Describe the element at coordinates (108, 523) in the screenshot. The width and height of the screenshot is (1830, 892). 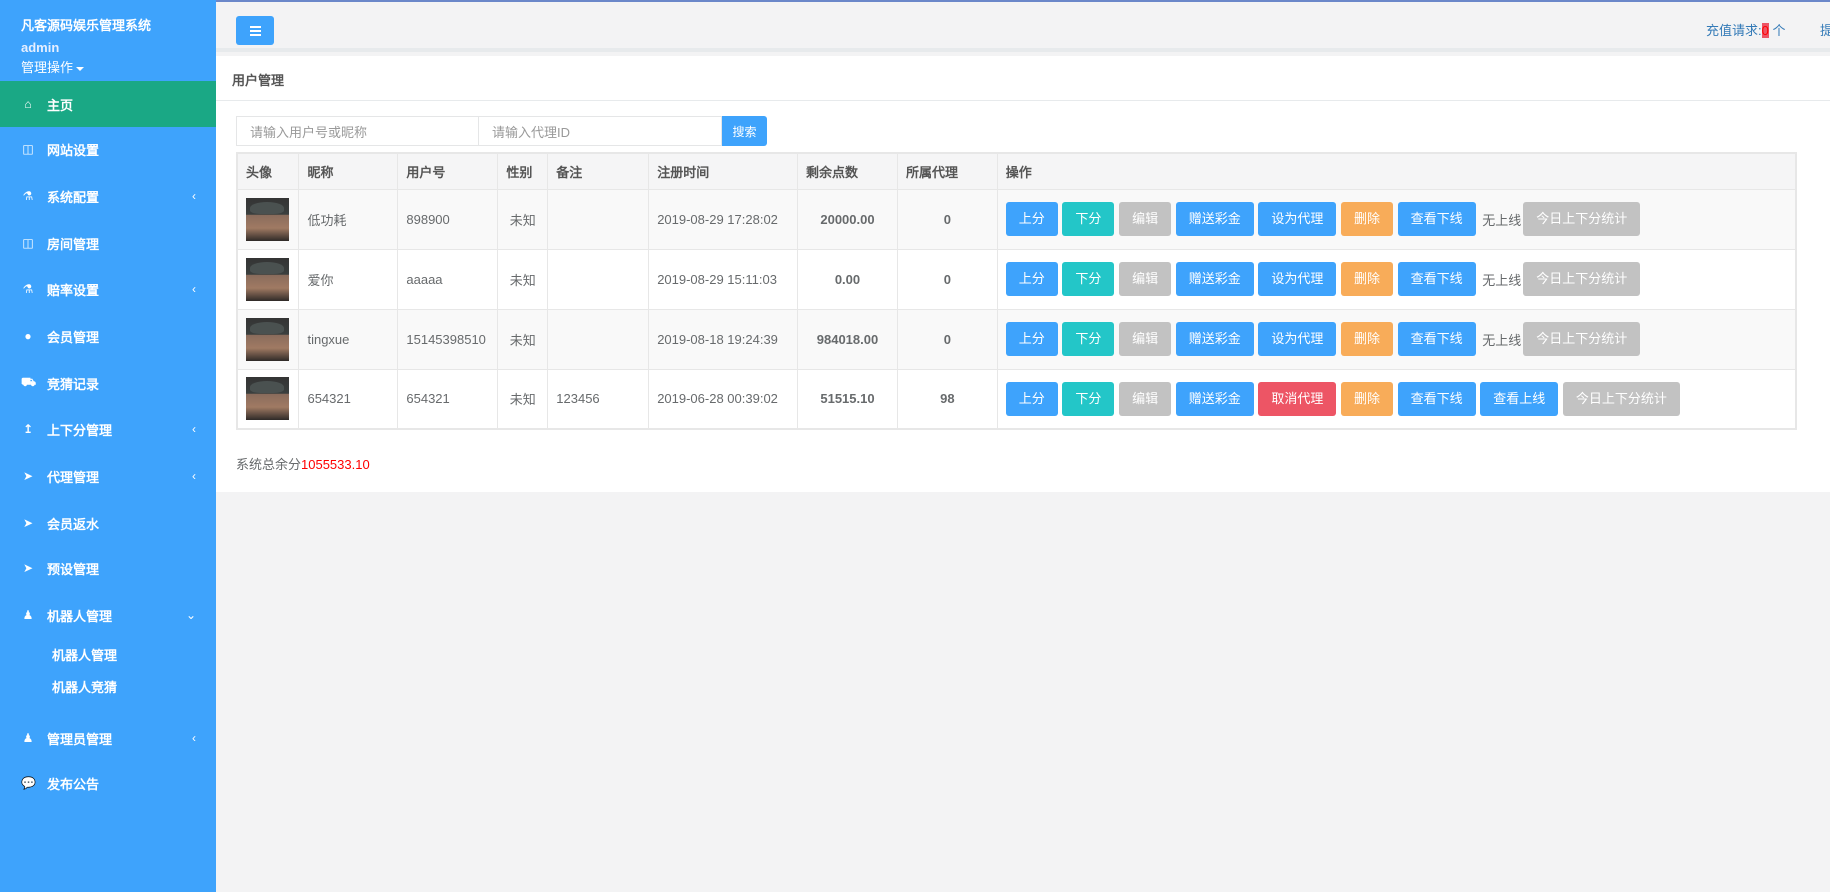
I see `sidebar-item-9: ➤ 会员返水` at that location.